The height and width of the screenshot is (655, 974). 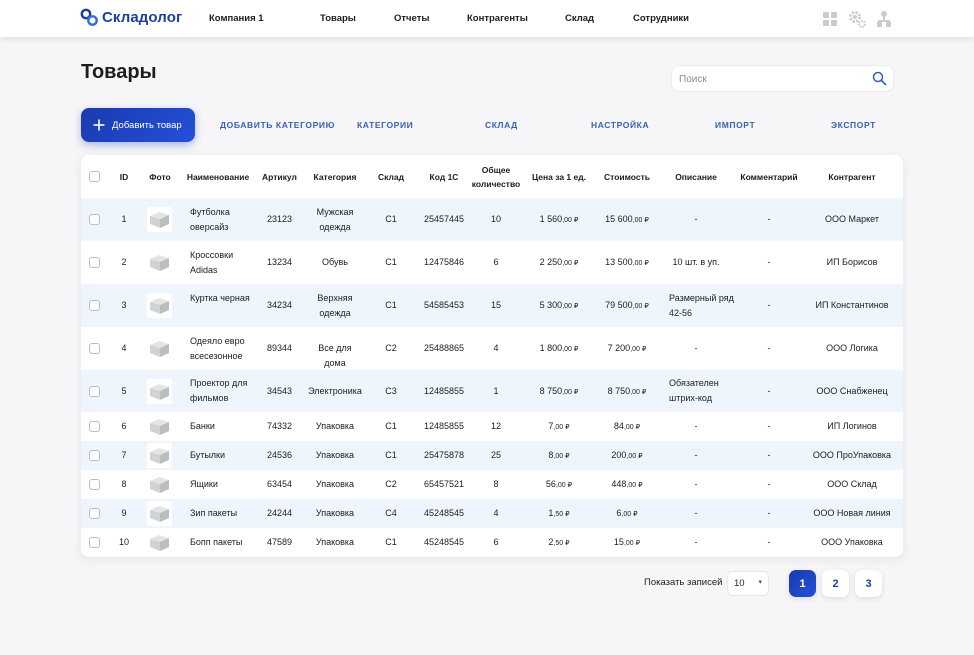 What do you see at coordinates (857, 19) in the screenshot?
I see `gear-icon` at bounding box center [857, 19].